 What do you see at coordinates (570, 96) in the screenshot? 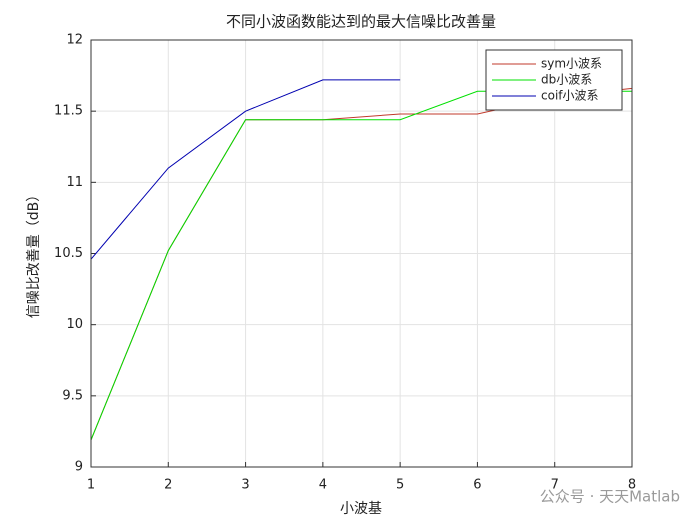
I see `legend-label: coif小波系` at bounding box center [570, 96].